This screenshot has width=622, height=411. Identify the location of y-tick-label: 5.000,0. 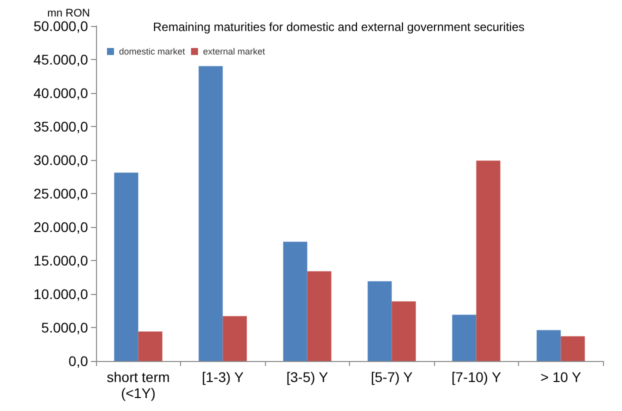
(64, 327).